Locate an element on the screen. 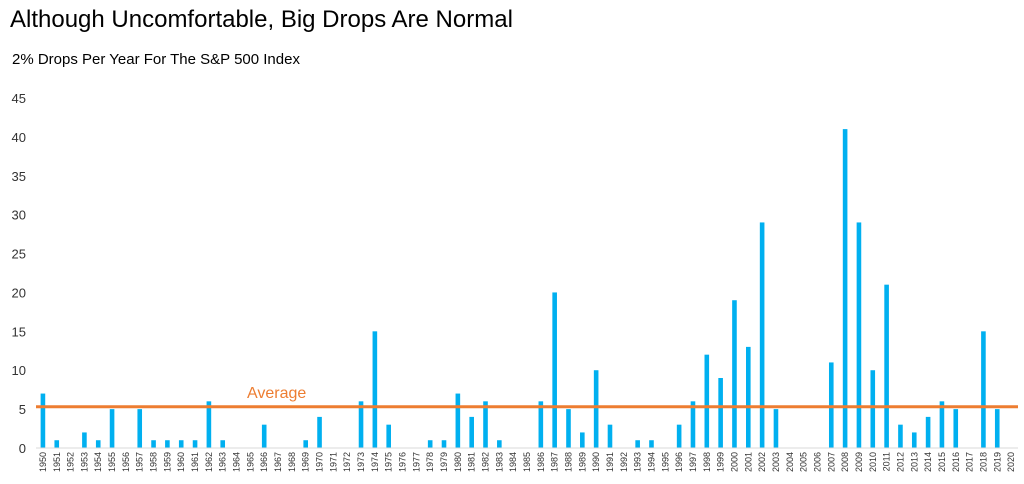  x-tick-label: 1996 is located at coordinates (679, 462).